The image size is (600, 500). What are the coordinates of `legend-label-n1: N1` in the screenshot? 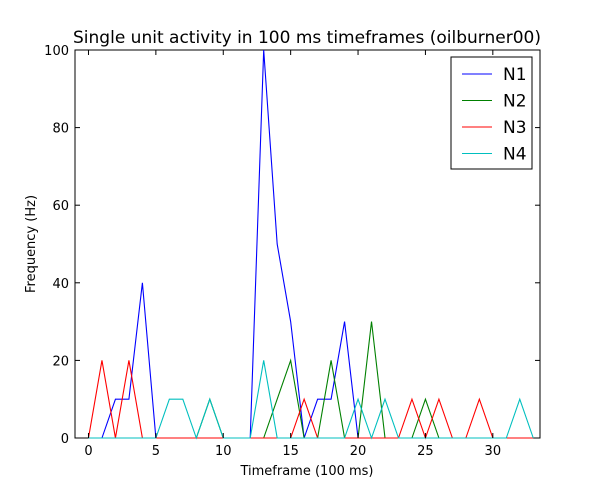 It's located at (515, 75).